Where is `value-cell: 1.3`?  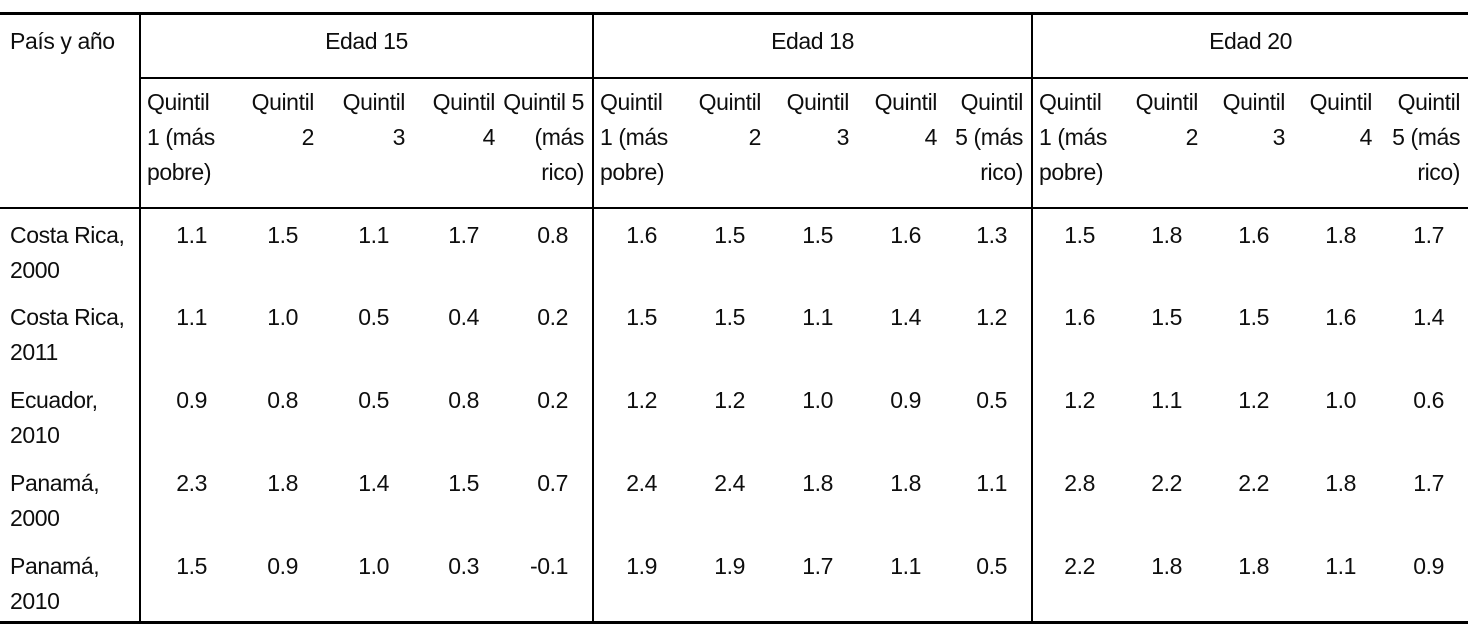 value-cell: 1.3 is located at coordinates (992, 234).